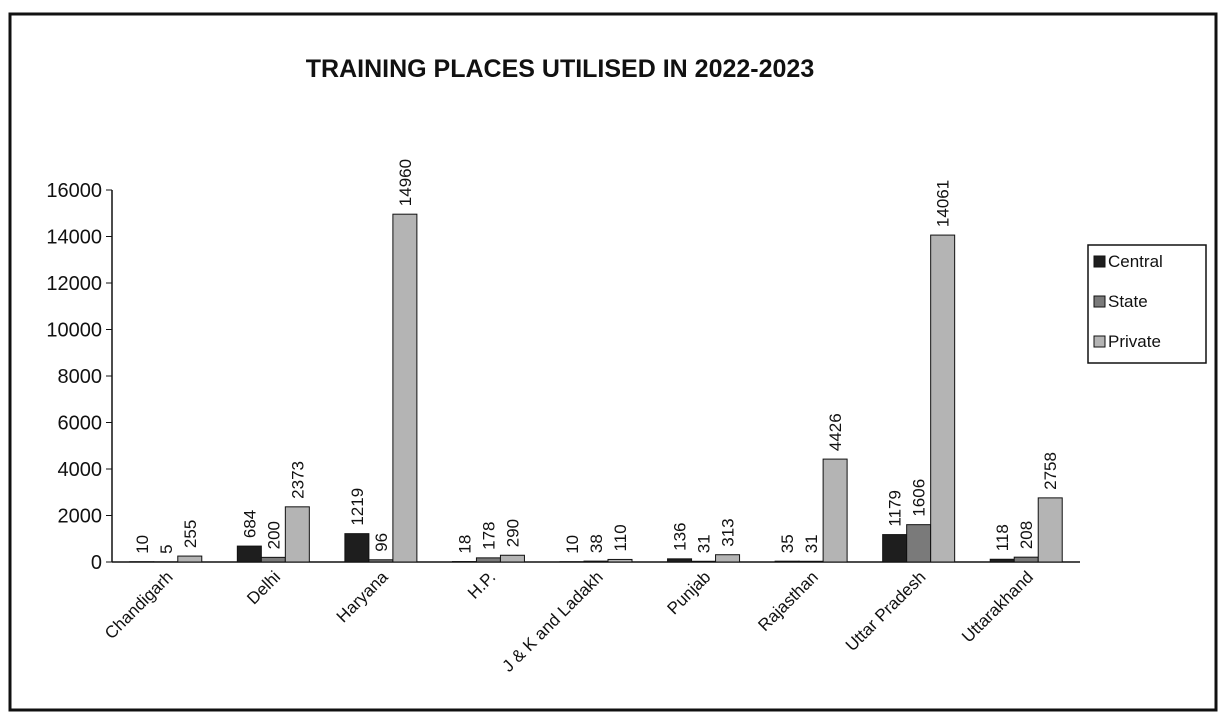 The width and height of the screenshot is (1228, 720). Describe the element at coordinates (263, 587) in the screenshot. I see `x-tick-label: Delhi` at that location.